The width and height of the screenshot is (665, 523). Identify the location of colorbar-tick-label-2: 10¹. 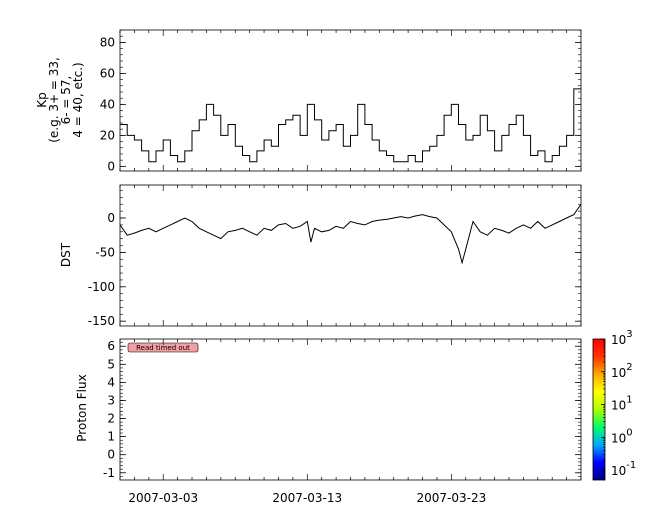
(622, 404).